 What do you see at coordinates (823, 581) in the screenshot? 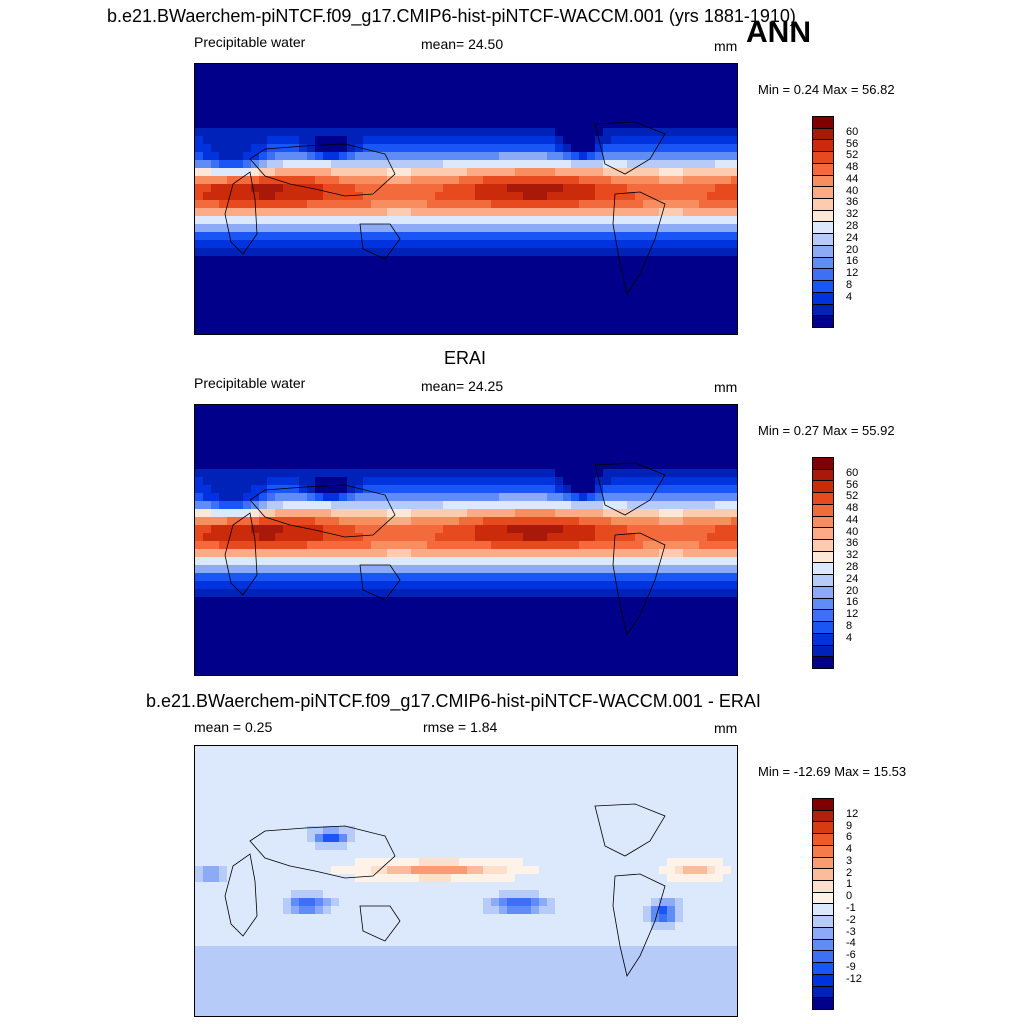
I see `colorbar-segment` at bounding box center [823, 581].